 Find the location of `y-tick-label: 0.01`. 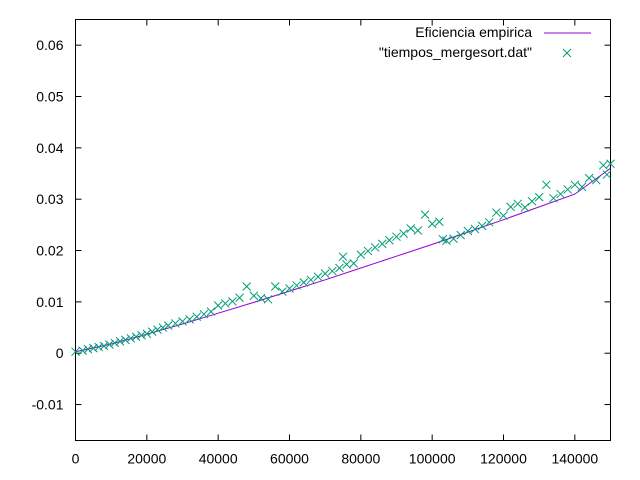

y-tick-label: 0.01 is located at coordinates (49, 302).